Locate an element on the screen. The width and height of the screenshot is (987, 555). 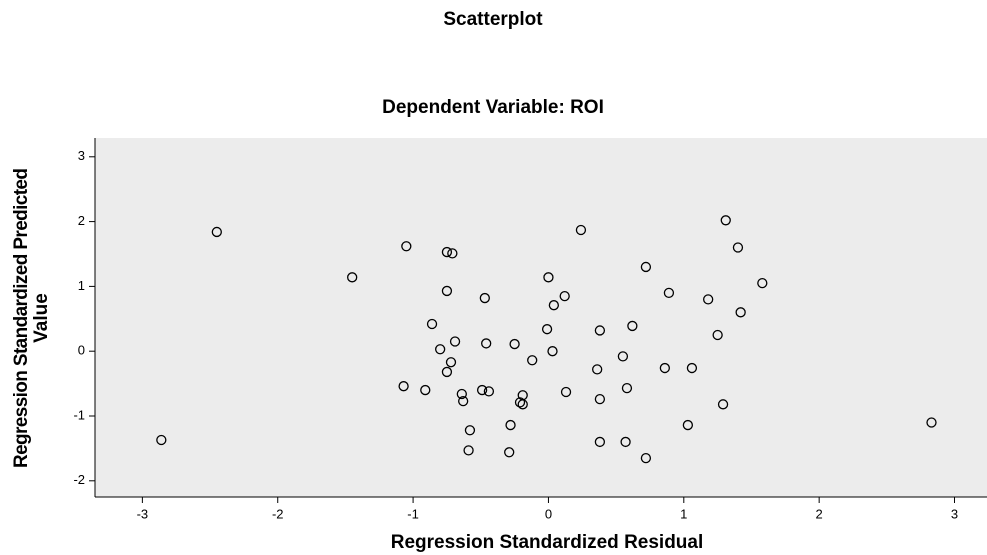
y-axis-label-line: Value is located at coordinates (41, 318).